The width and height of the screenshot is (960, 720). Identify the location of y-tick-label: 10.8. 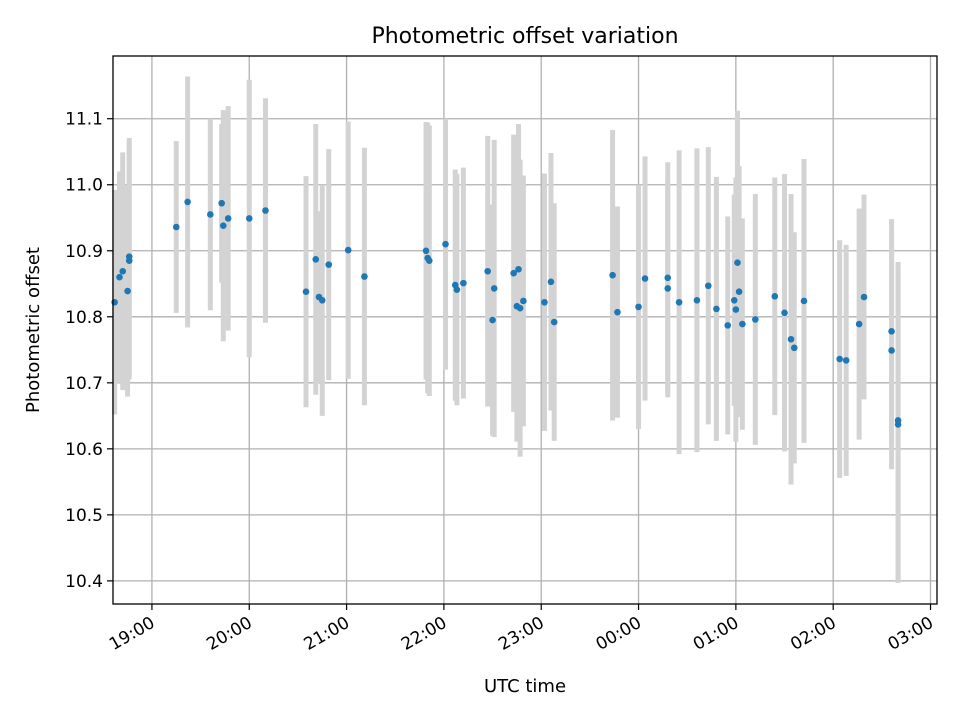
(84, 318).